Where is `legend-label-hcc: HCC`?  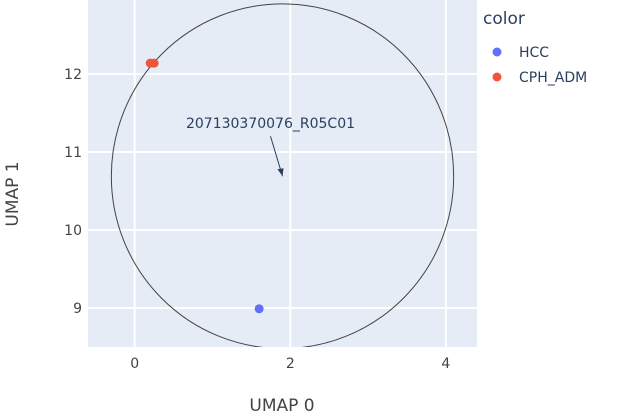 legend-label-hcc: HCC is located at coordinates (534, 53).